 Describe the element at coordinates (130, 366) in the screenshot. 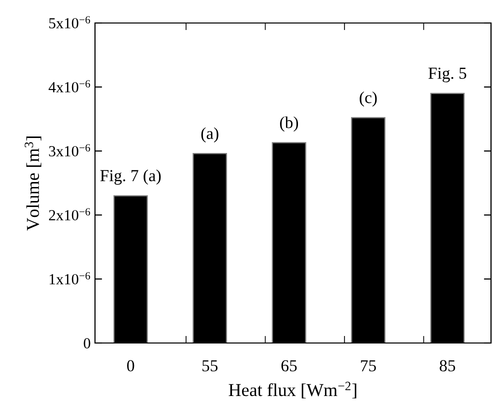

I see `x-tick-label: 0` at that location.